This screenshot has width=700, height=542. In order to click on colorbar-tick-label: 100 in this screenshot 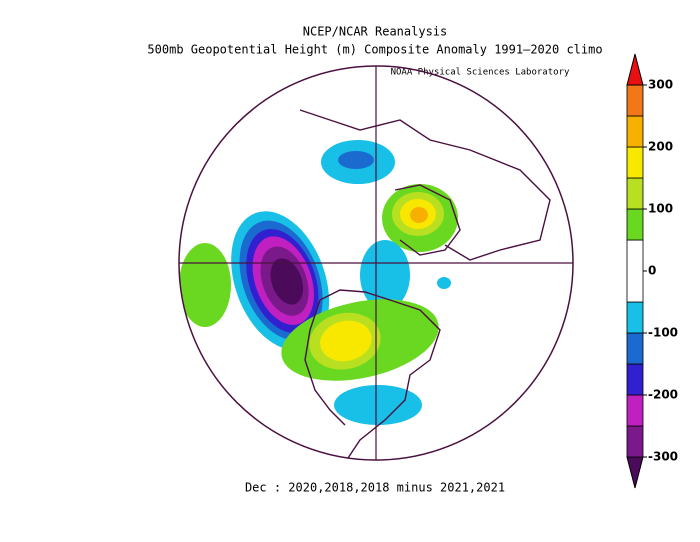, I will do `click(660, 209)`.